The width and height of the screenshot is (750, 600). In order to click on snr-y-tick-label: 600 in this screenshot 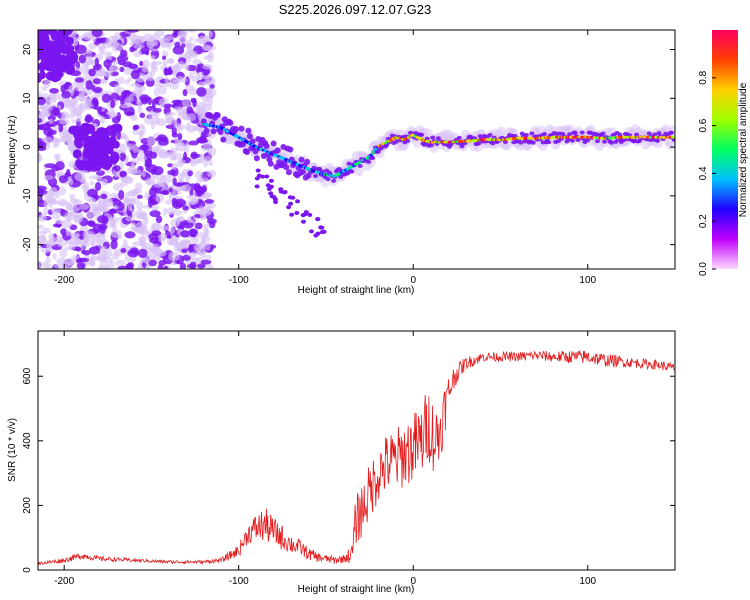, I will do `click(27, 375)`.